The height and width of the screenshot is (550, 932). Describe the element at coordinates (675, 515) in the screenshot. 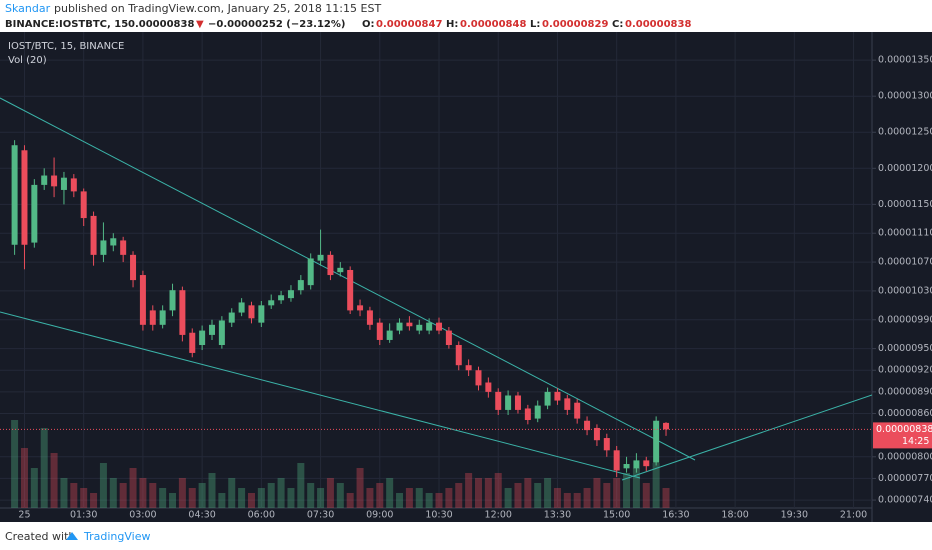

I see `x-tick-label: 16:30` at that location.